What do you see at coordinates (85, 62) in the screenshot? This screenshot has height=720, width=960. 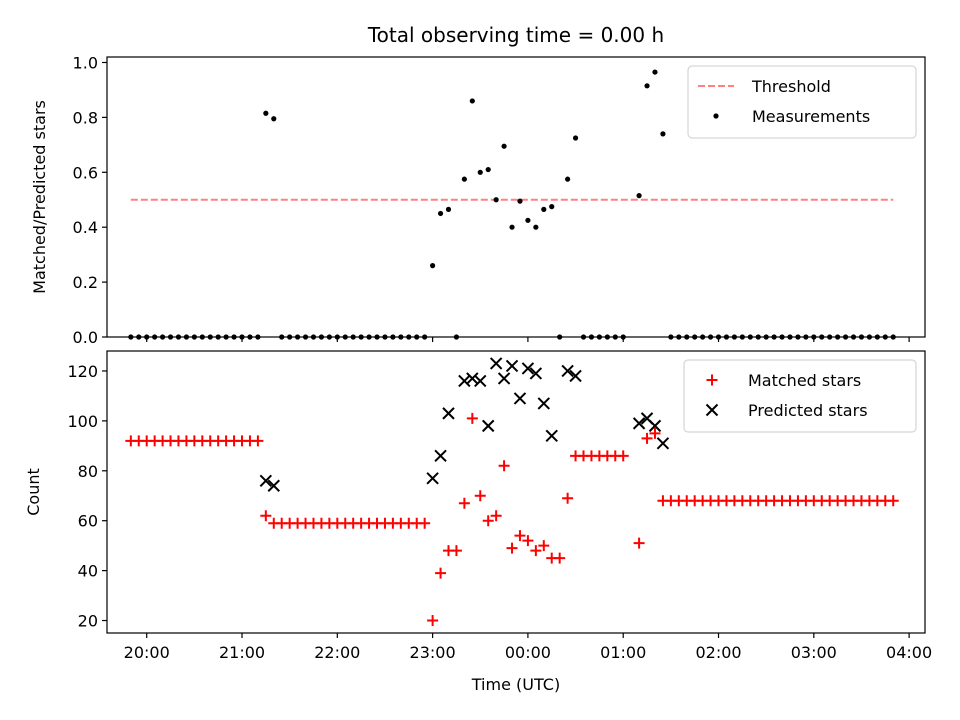 I see `top-y-tick-label: 1.0` at bounding box center [85, 62].